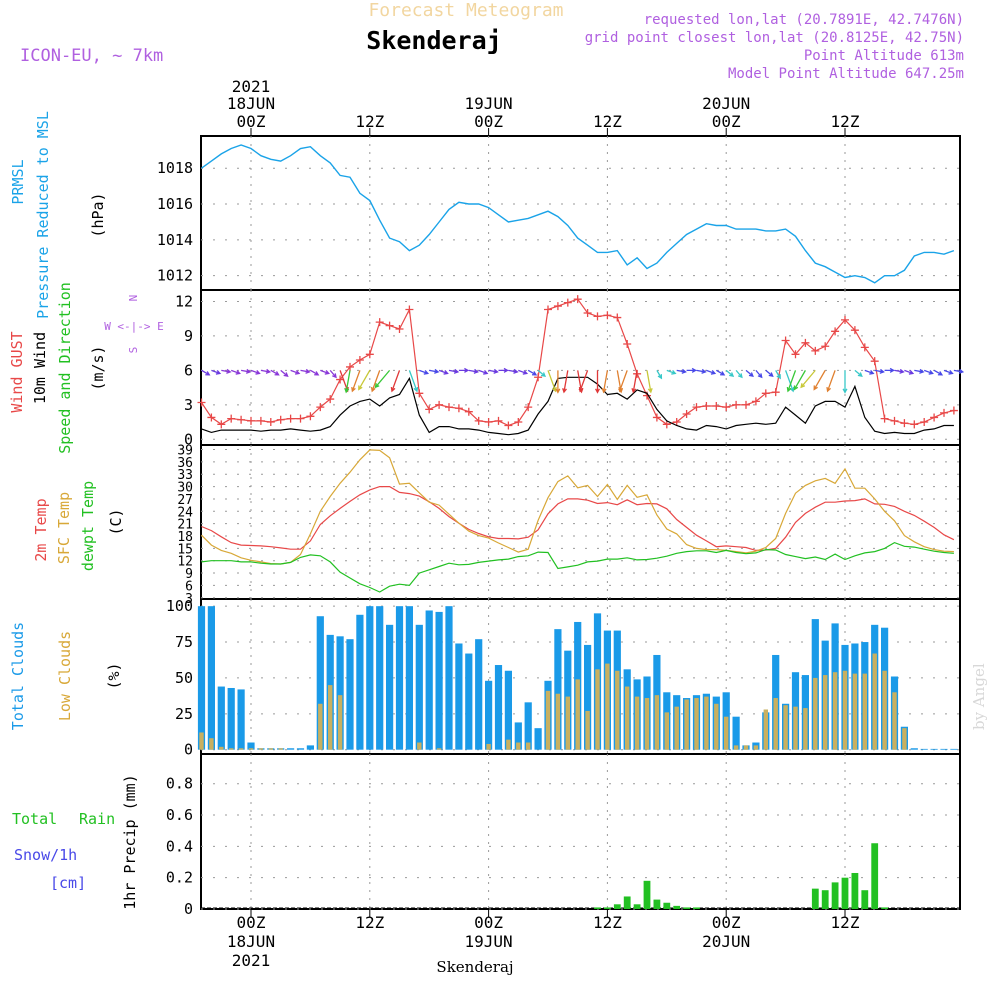 This screenshot has height=1000, width=1000. What do you see at coordinates (251, 86) in the screenshot?
I see `top-time-label: 2021` at bounding box center [251, 86].